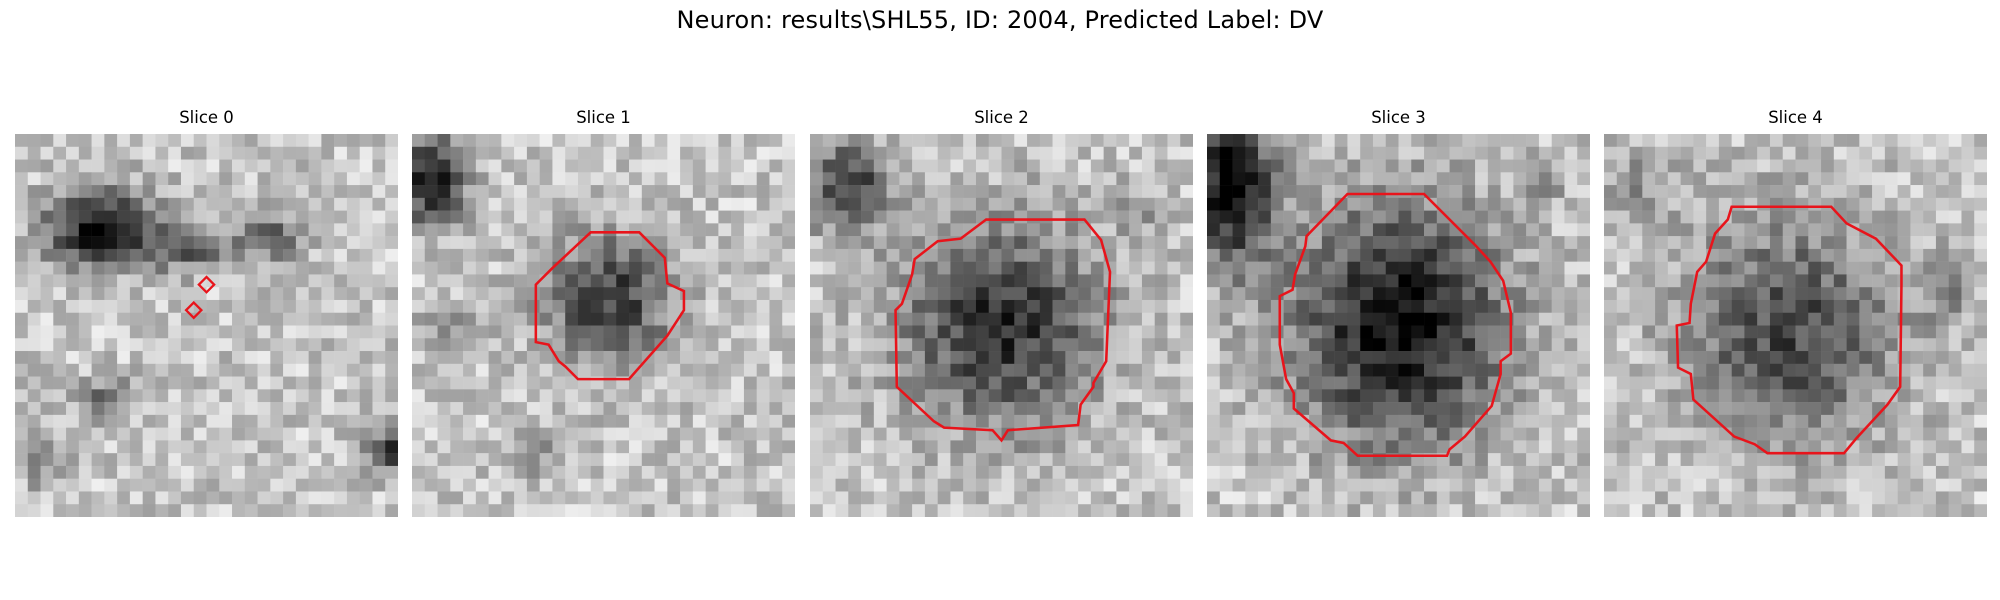  What do you see at coordinates (206, 117) in the screenshot?
I see `slice-title-0: Slice 0` at bounding box center [206, 117].